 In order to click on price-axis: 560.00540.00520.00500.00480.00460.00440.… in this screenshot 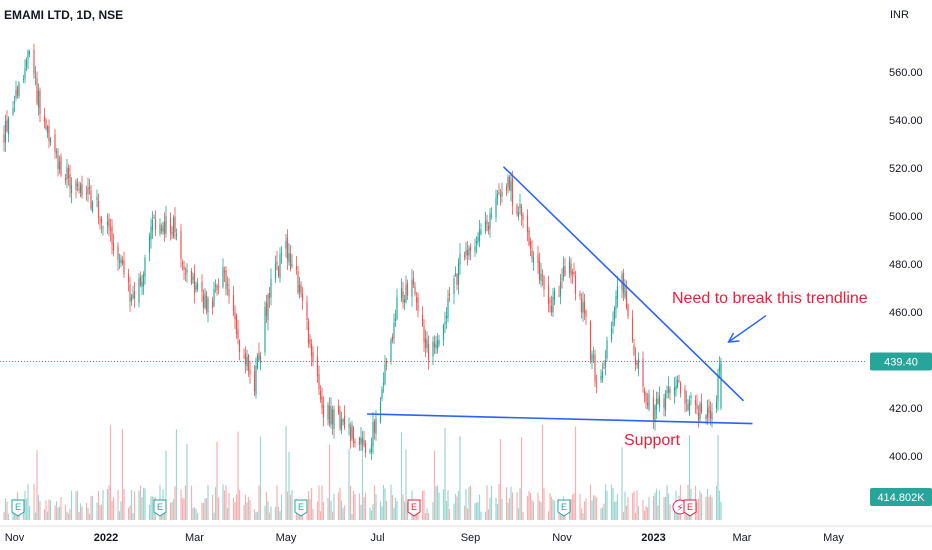, I will do `click(906, 265)`.